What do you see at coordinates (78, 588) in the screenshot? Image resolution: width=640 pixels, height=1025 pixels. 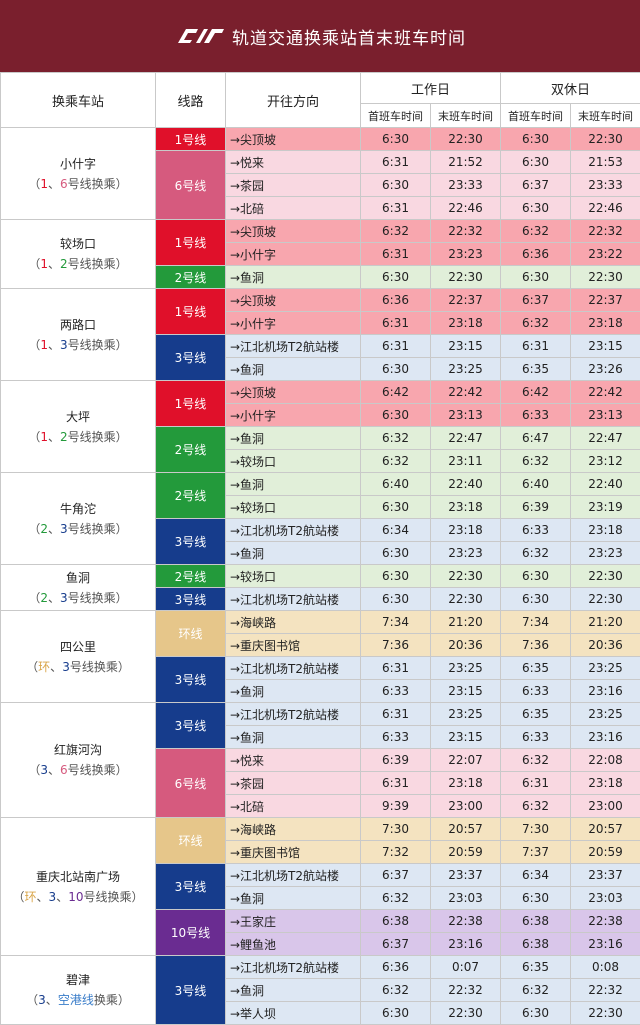 I see `station-cell: 鱼洞（2、3号线换乘）` at bounding box center [78, 588].